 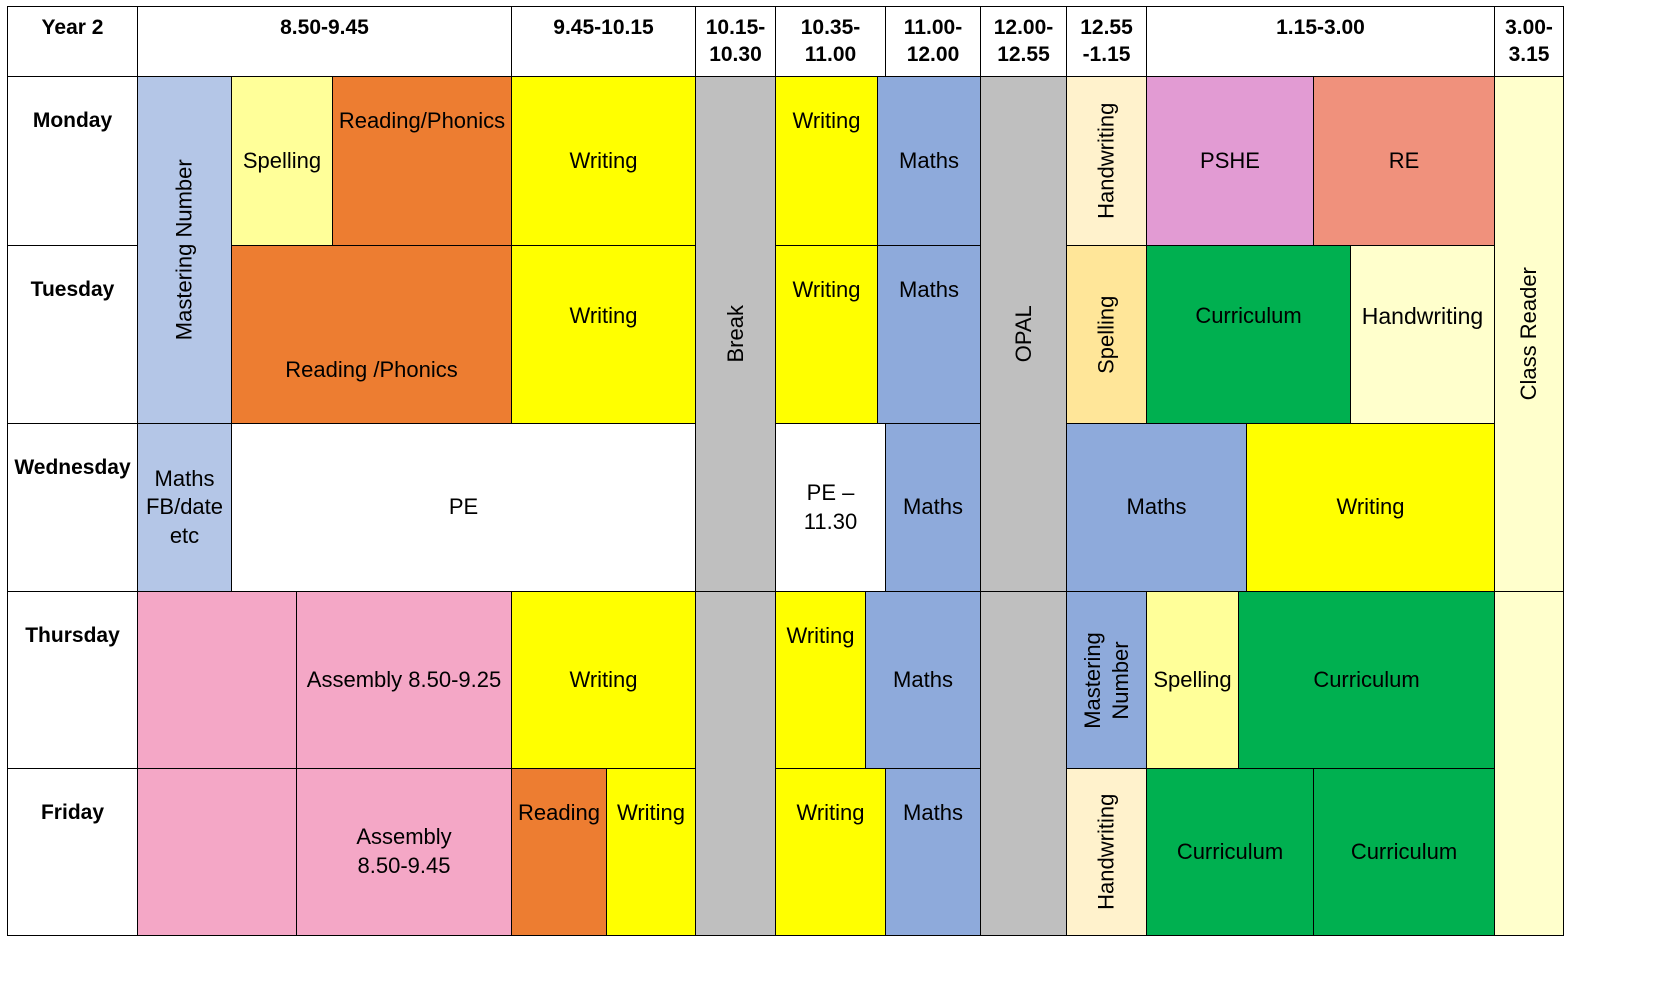 What do you see at coordinates (559, 852) in the screenshot?
I see `friday-reading: Reading` at bounding box center [559, 852].